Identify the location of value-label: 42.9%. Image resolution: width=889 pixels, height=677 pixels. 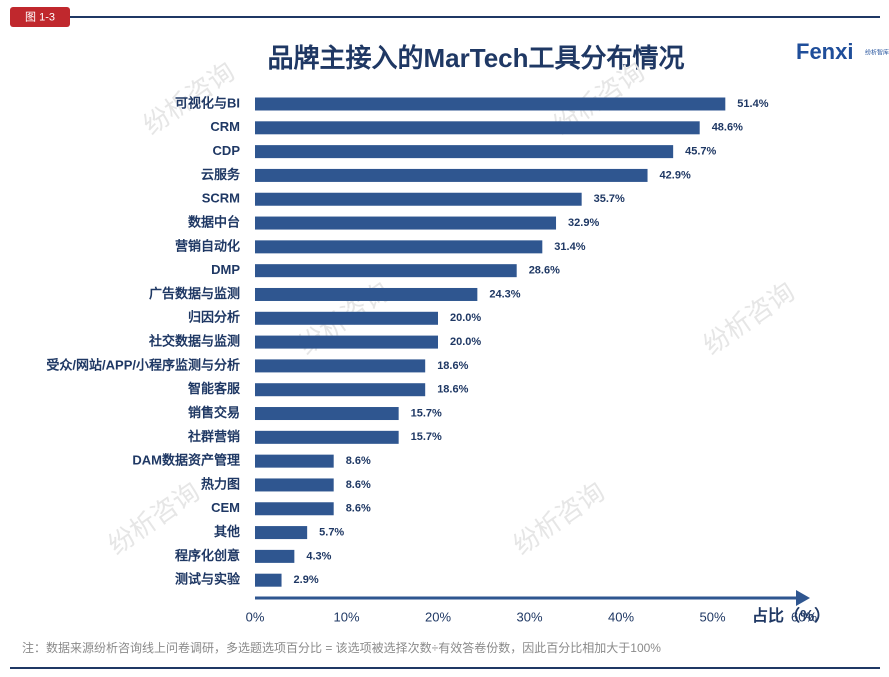
(675, 175).